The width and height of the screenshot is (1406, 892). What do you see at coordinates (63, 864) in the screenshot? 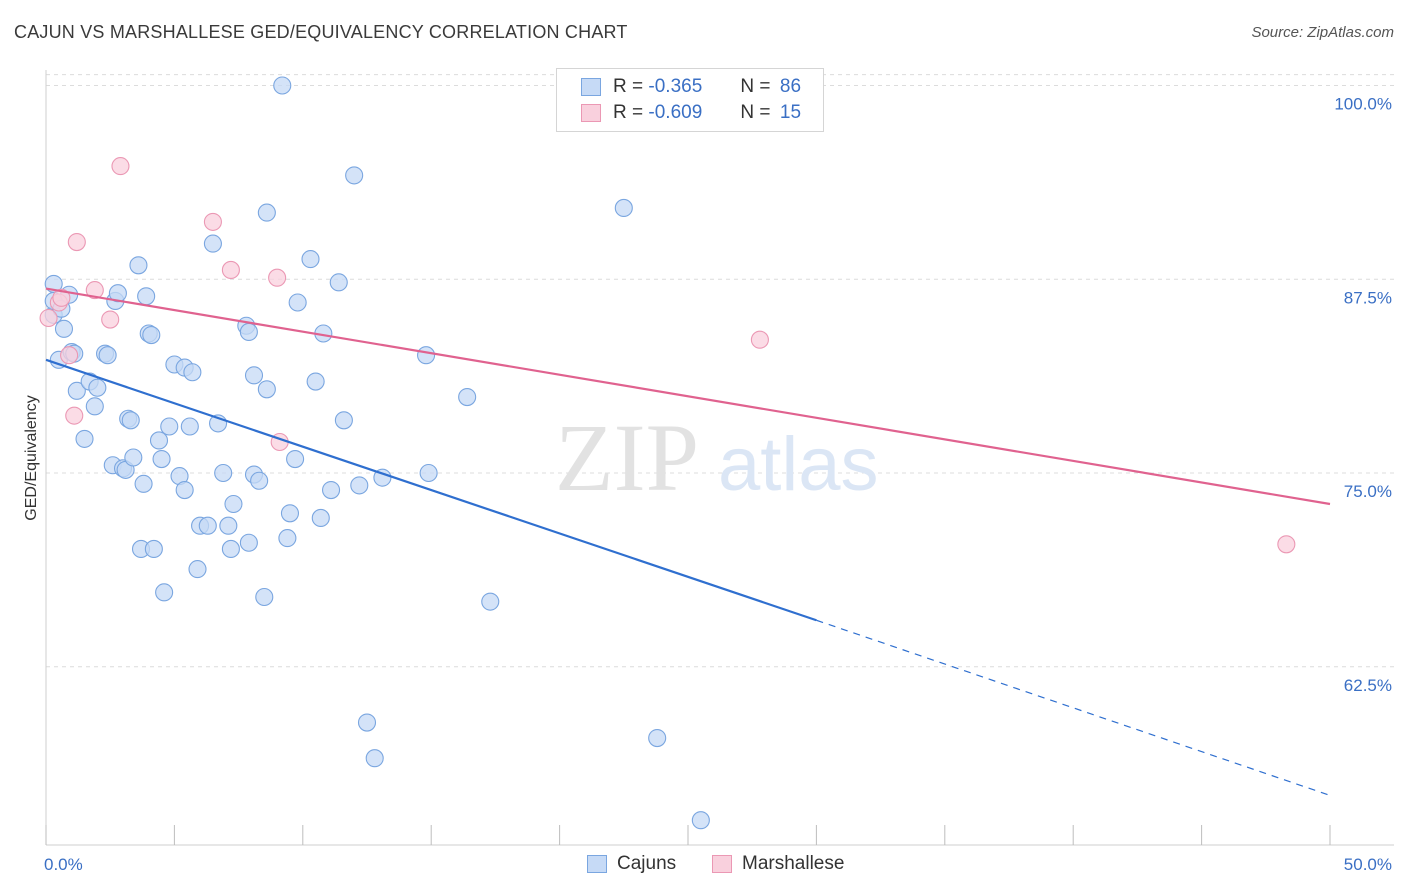
I see `x-tick-label-min: 0.0%` at bounding box center [63, 864].